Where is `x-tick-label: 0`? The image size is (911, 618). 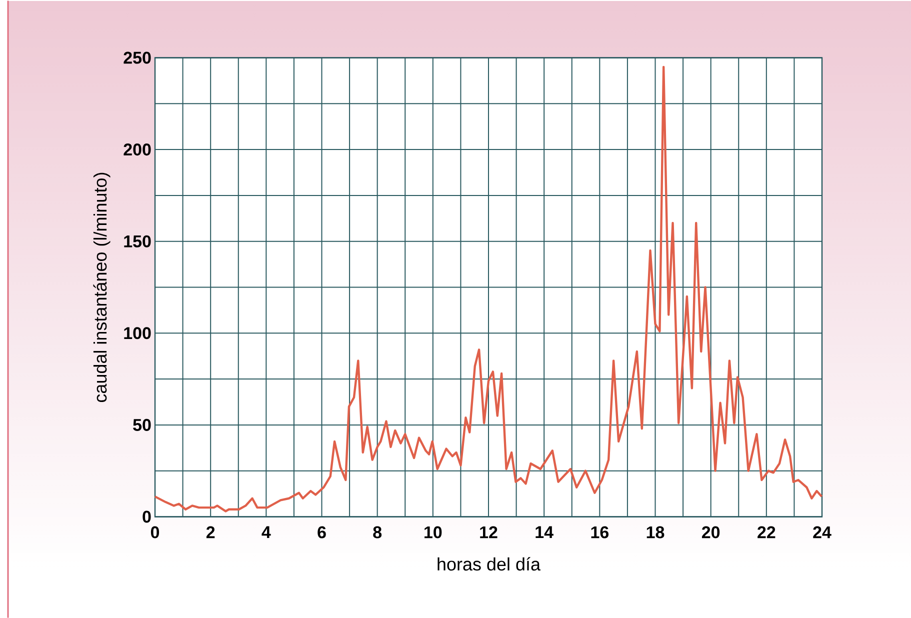 x-tick-label: 0 is located at coordinates (155, 532).